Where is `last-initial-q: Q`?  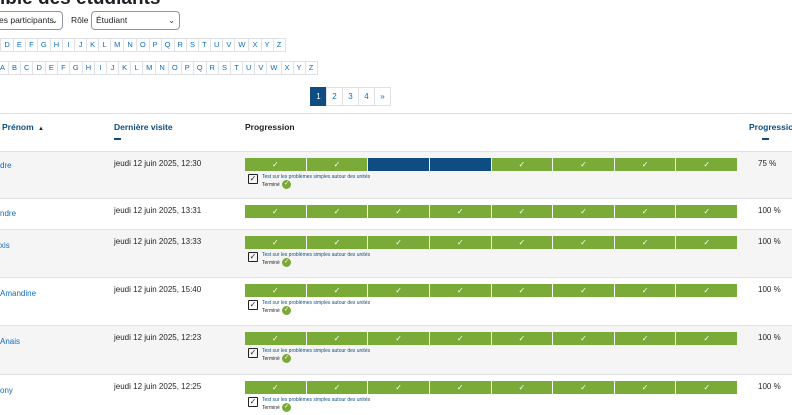 last-initial-q: Q is located at coordinates (199, 68).